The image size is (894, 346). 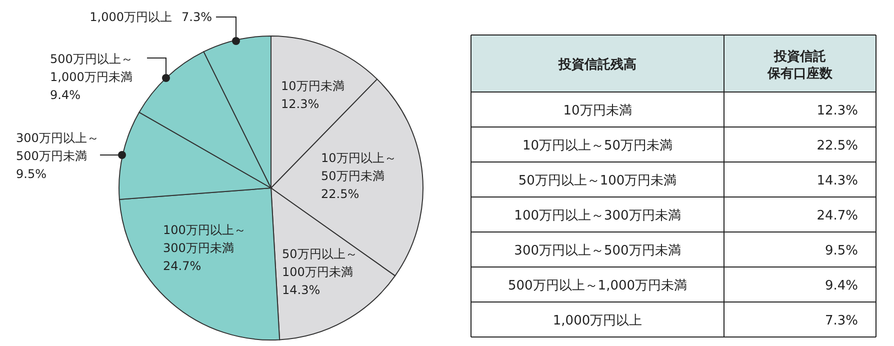 I want to click on data-label: 12.3%, so click(x=300, y=104).